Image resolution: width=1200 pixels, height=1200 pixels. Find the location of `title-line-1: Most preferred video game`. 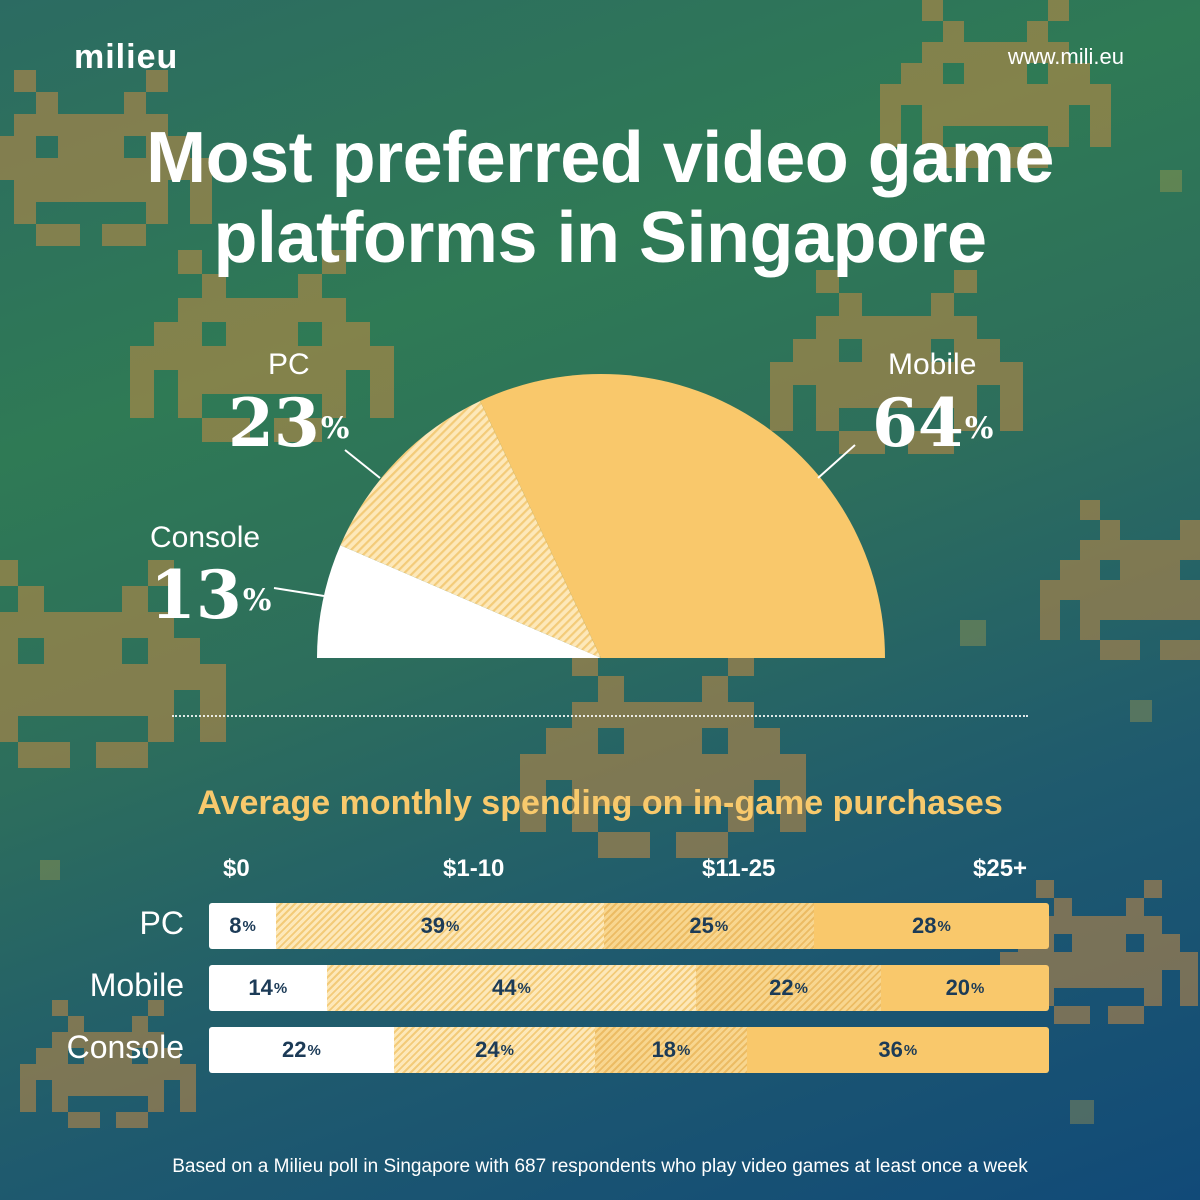

title-line-1: Most preferred video game is located at coordinates (600, 158).